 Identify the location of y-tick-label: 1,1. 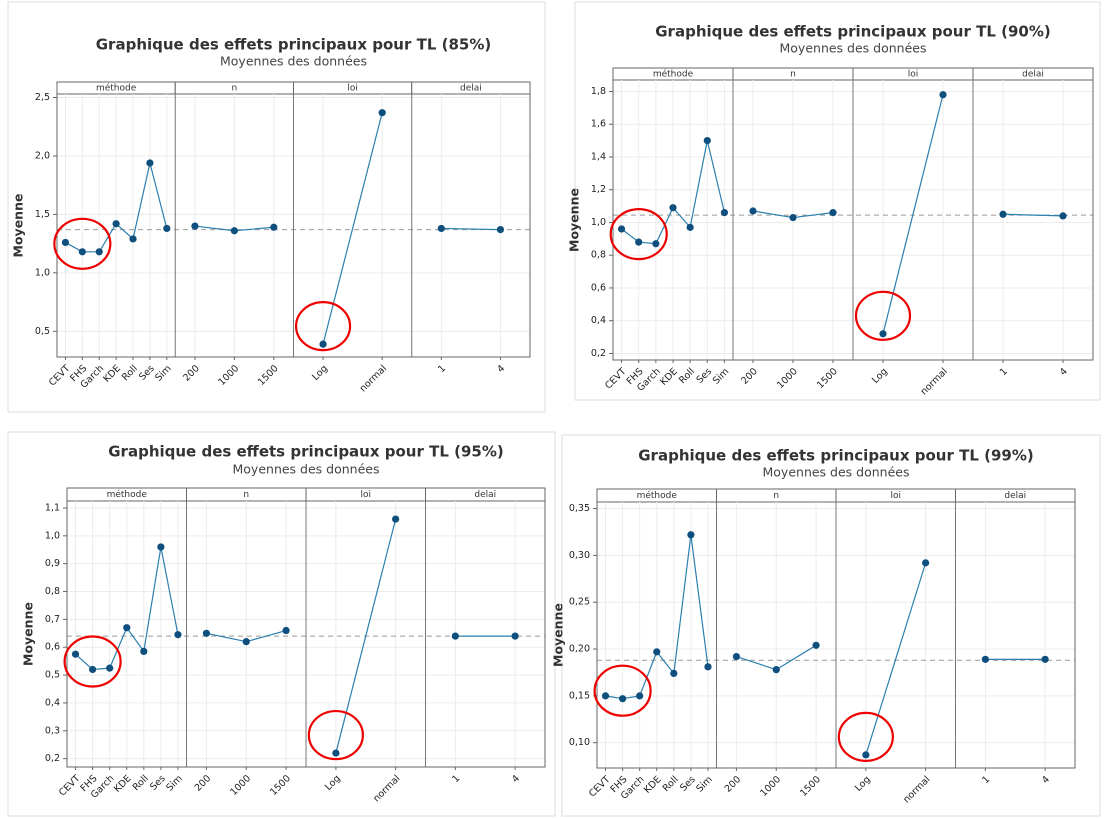
(52, 507).